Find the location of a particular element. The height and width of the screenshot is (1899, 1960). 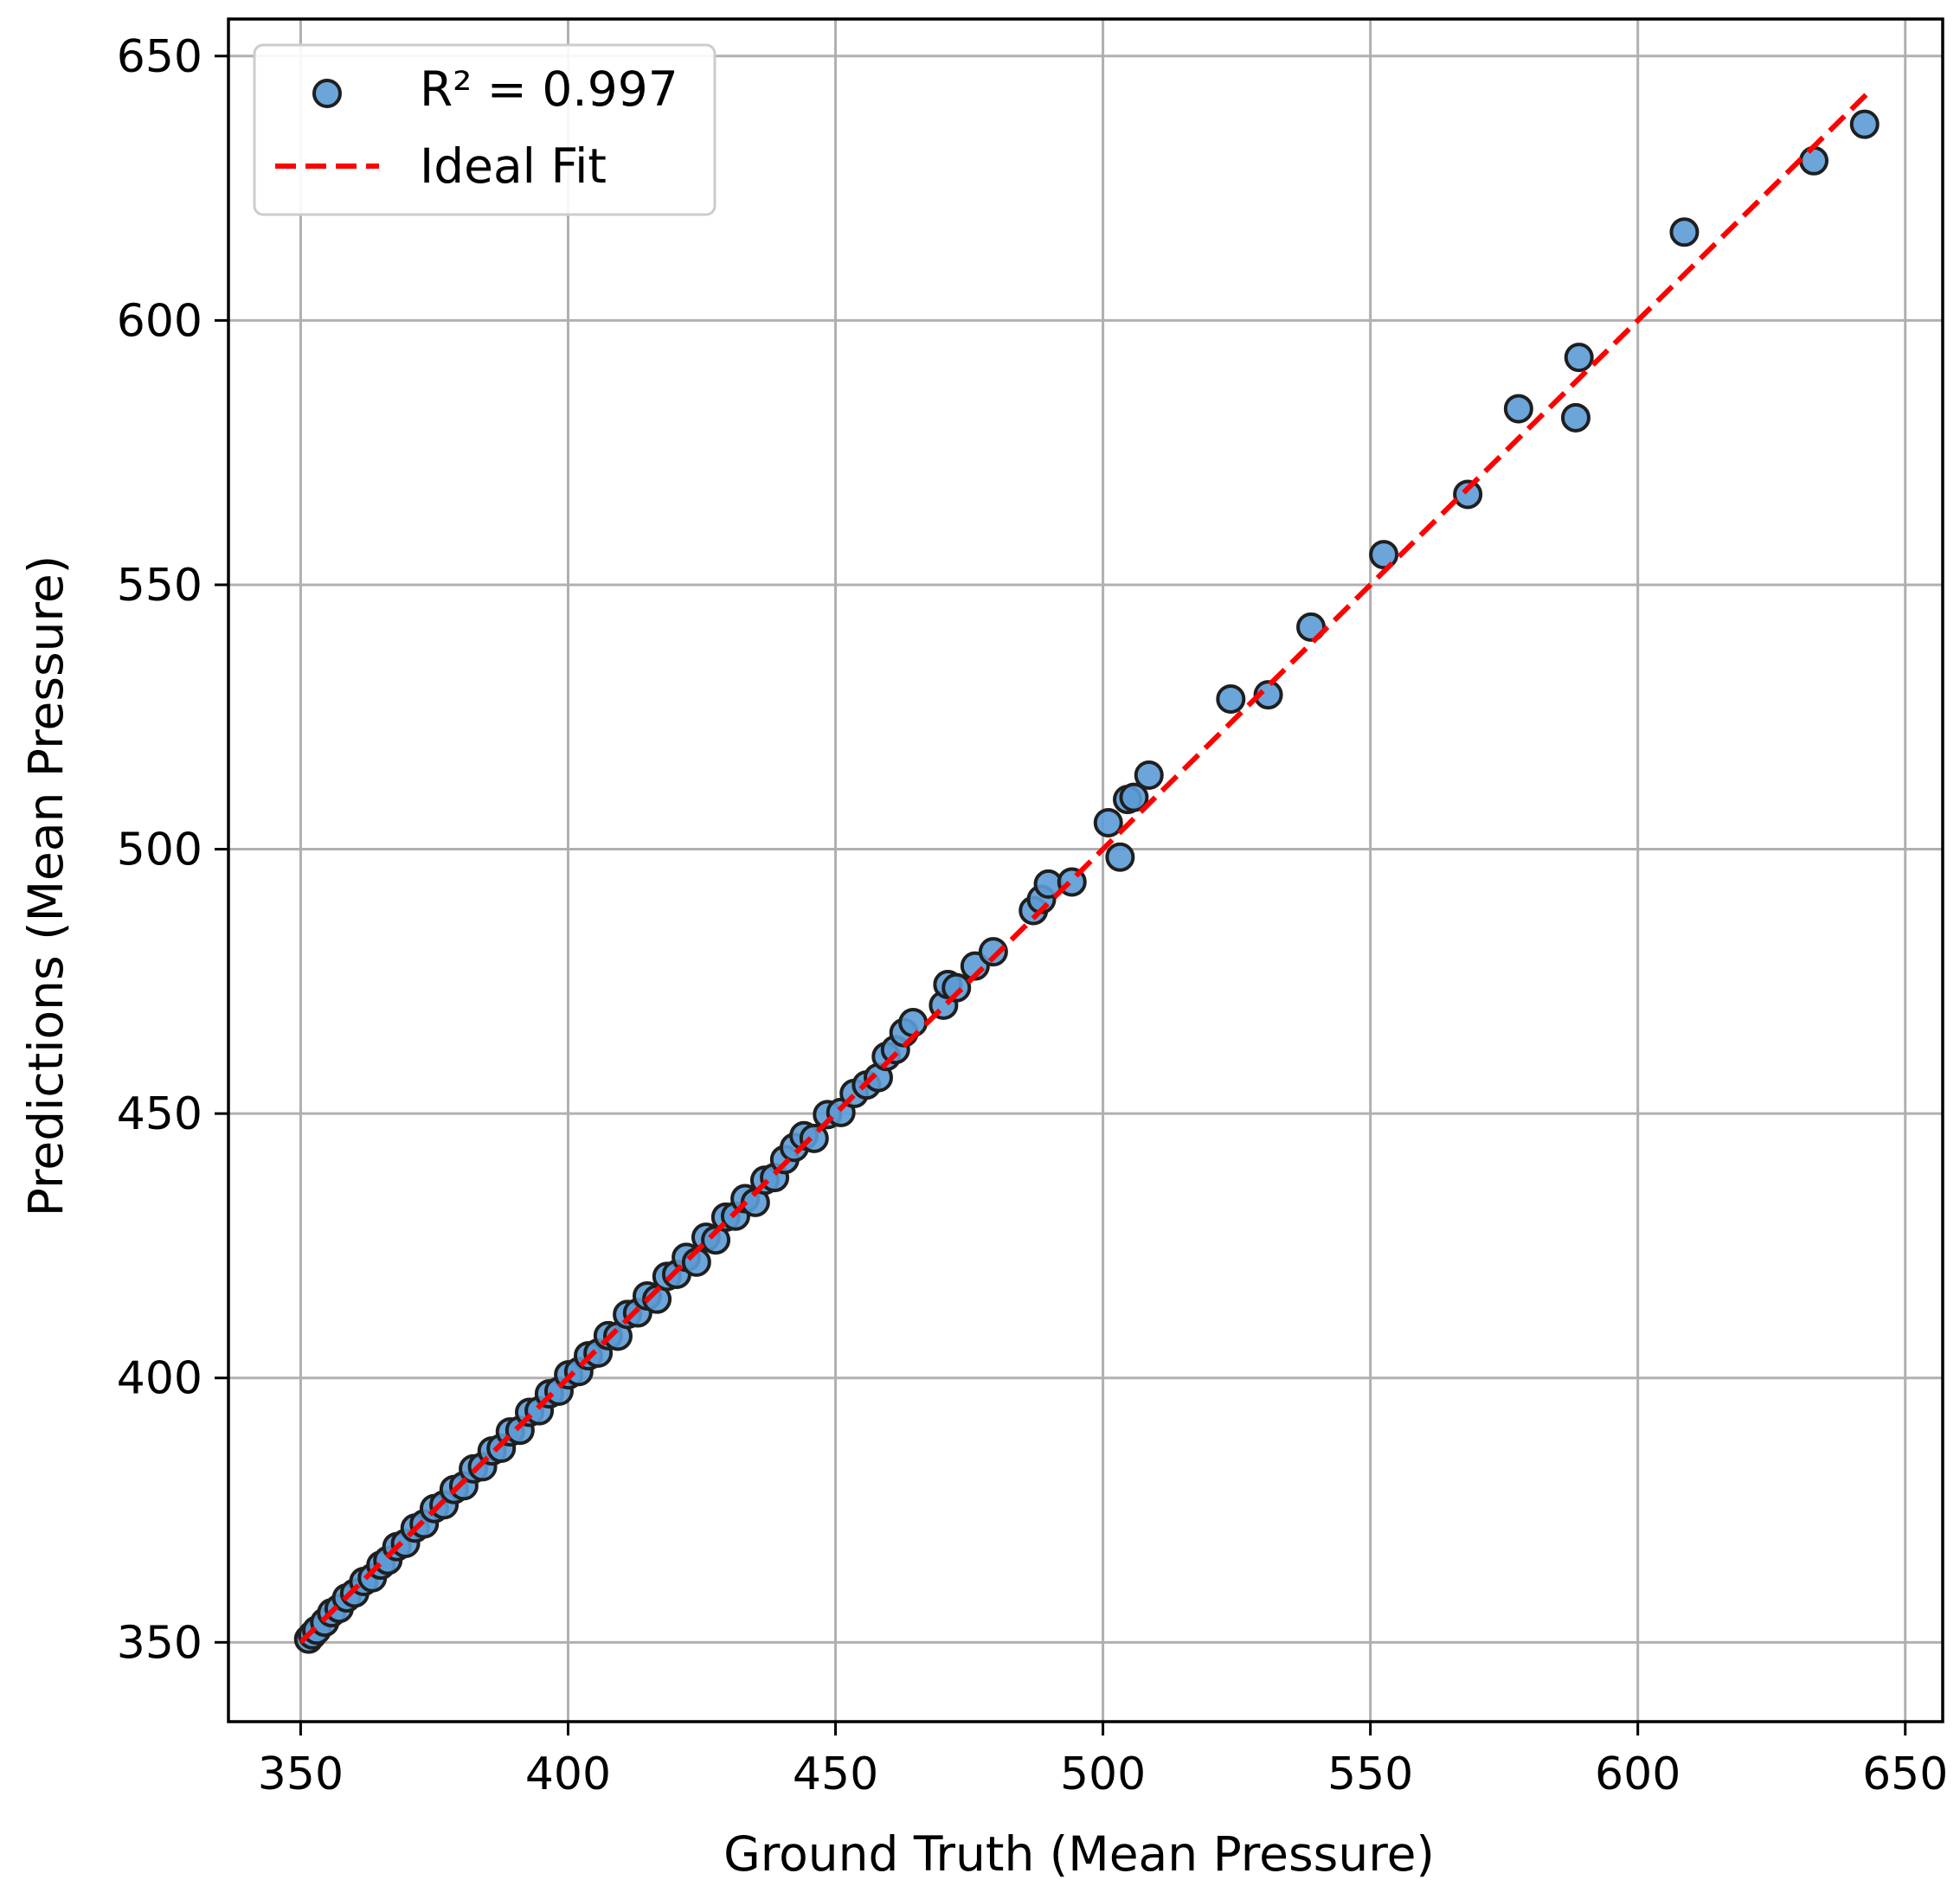

legend-scatter-marker is located at coordinates (327, 93).